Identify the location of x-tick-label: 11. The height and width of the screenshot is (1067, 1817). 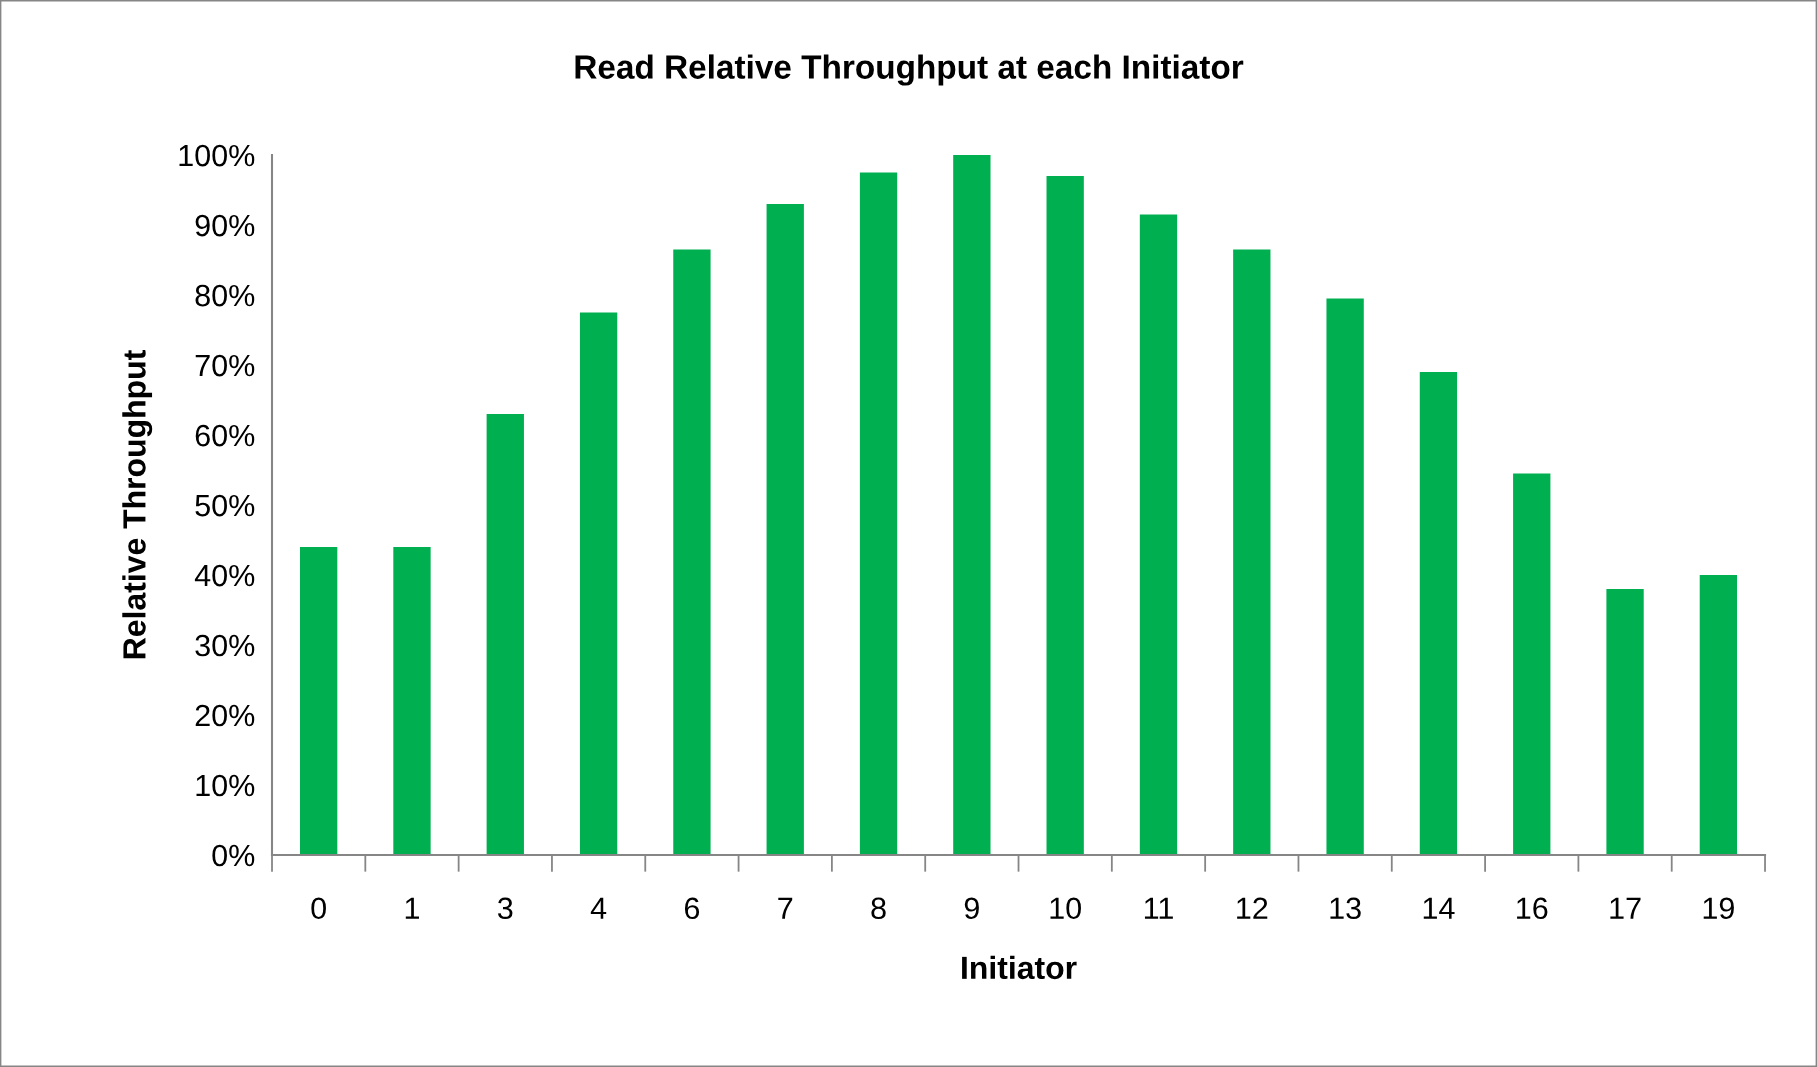
(1158, 908).